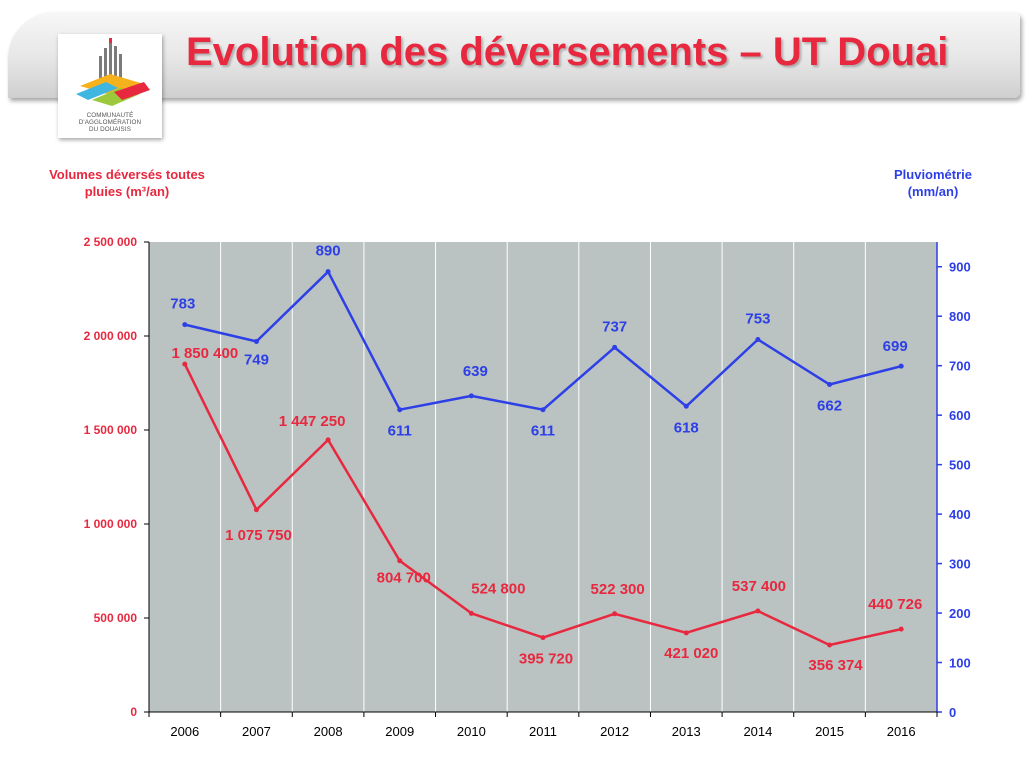 The image size is (1035, 776). What do you see at coordinates (111, 524) in the screenshot?
I see `left-axis-tick-label: 1 000 000` at bounding box center [111, 524].